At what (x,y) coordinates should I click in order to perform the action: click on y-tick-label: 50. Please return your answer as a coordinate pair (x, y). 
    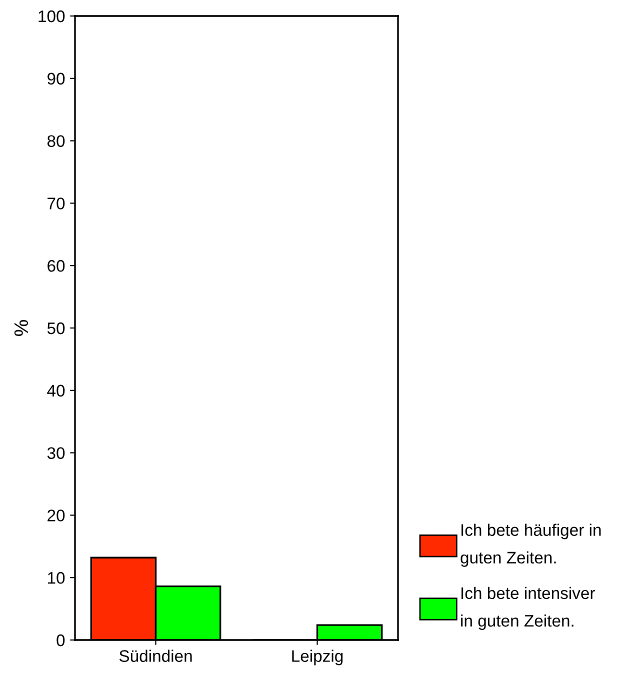
    Looking at the image, I should click on (56, 328).